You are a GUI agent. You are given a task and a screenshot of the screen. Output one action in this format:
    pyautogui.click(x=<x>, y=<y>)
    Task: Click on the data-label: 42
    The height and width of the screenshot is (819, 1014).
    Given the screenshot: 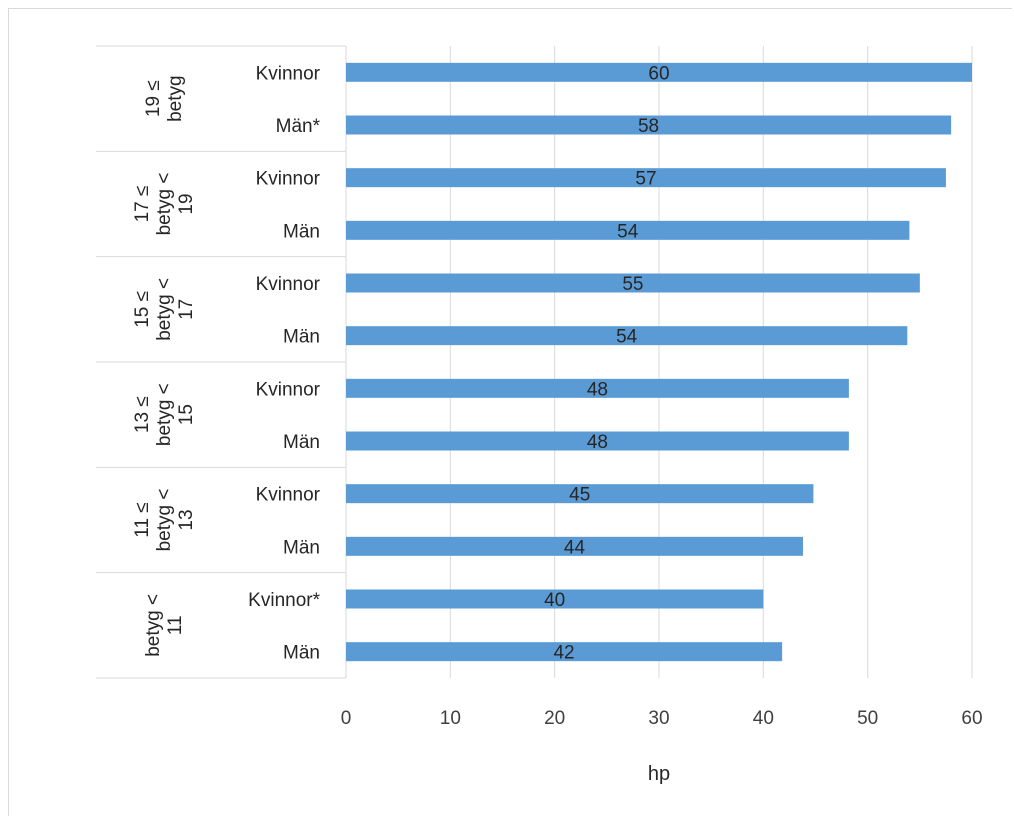 What is the action you would take?
    pyautogui.click(x=563, y=653)
    